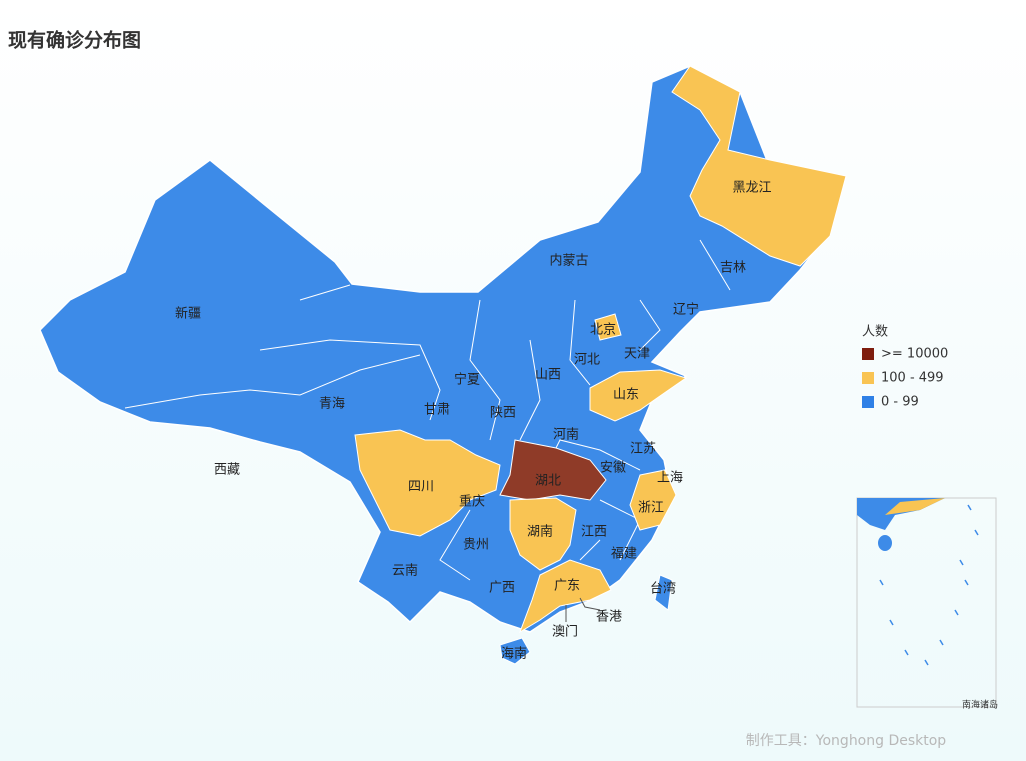 The width and height of the screenshot is (1026, 761). I want to click on province-label: 广西, so click(502, 588).